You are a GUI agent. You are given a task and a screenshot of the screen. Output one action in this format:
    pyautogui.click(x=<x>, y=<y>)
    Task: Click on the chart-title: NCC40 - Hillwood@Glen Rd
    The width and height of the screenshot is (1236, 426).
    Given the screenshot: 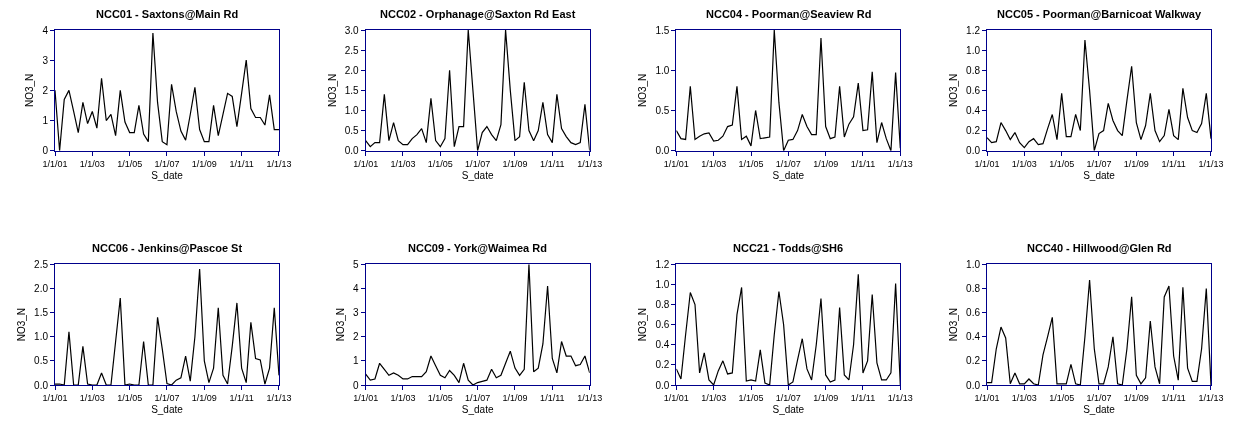 What is the action you would take?
    pyautogui.click(x=1099, y=248)
    